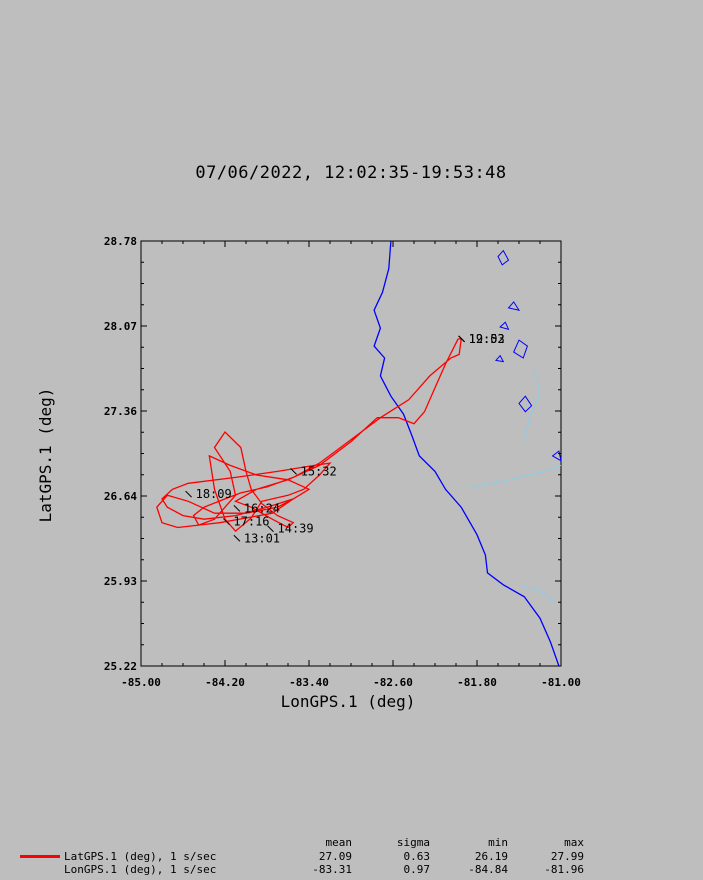  What do you see at coordinates (350, 173) in the screenshot?
I see `chart-title: 07/06/2022, 12:02:35-19:53:48` at bounding box center [350, 173].